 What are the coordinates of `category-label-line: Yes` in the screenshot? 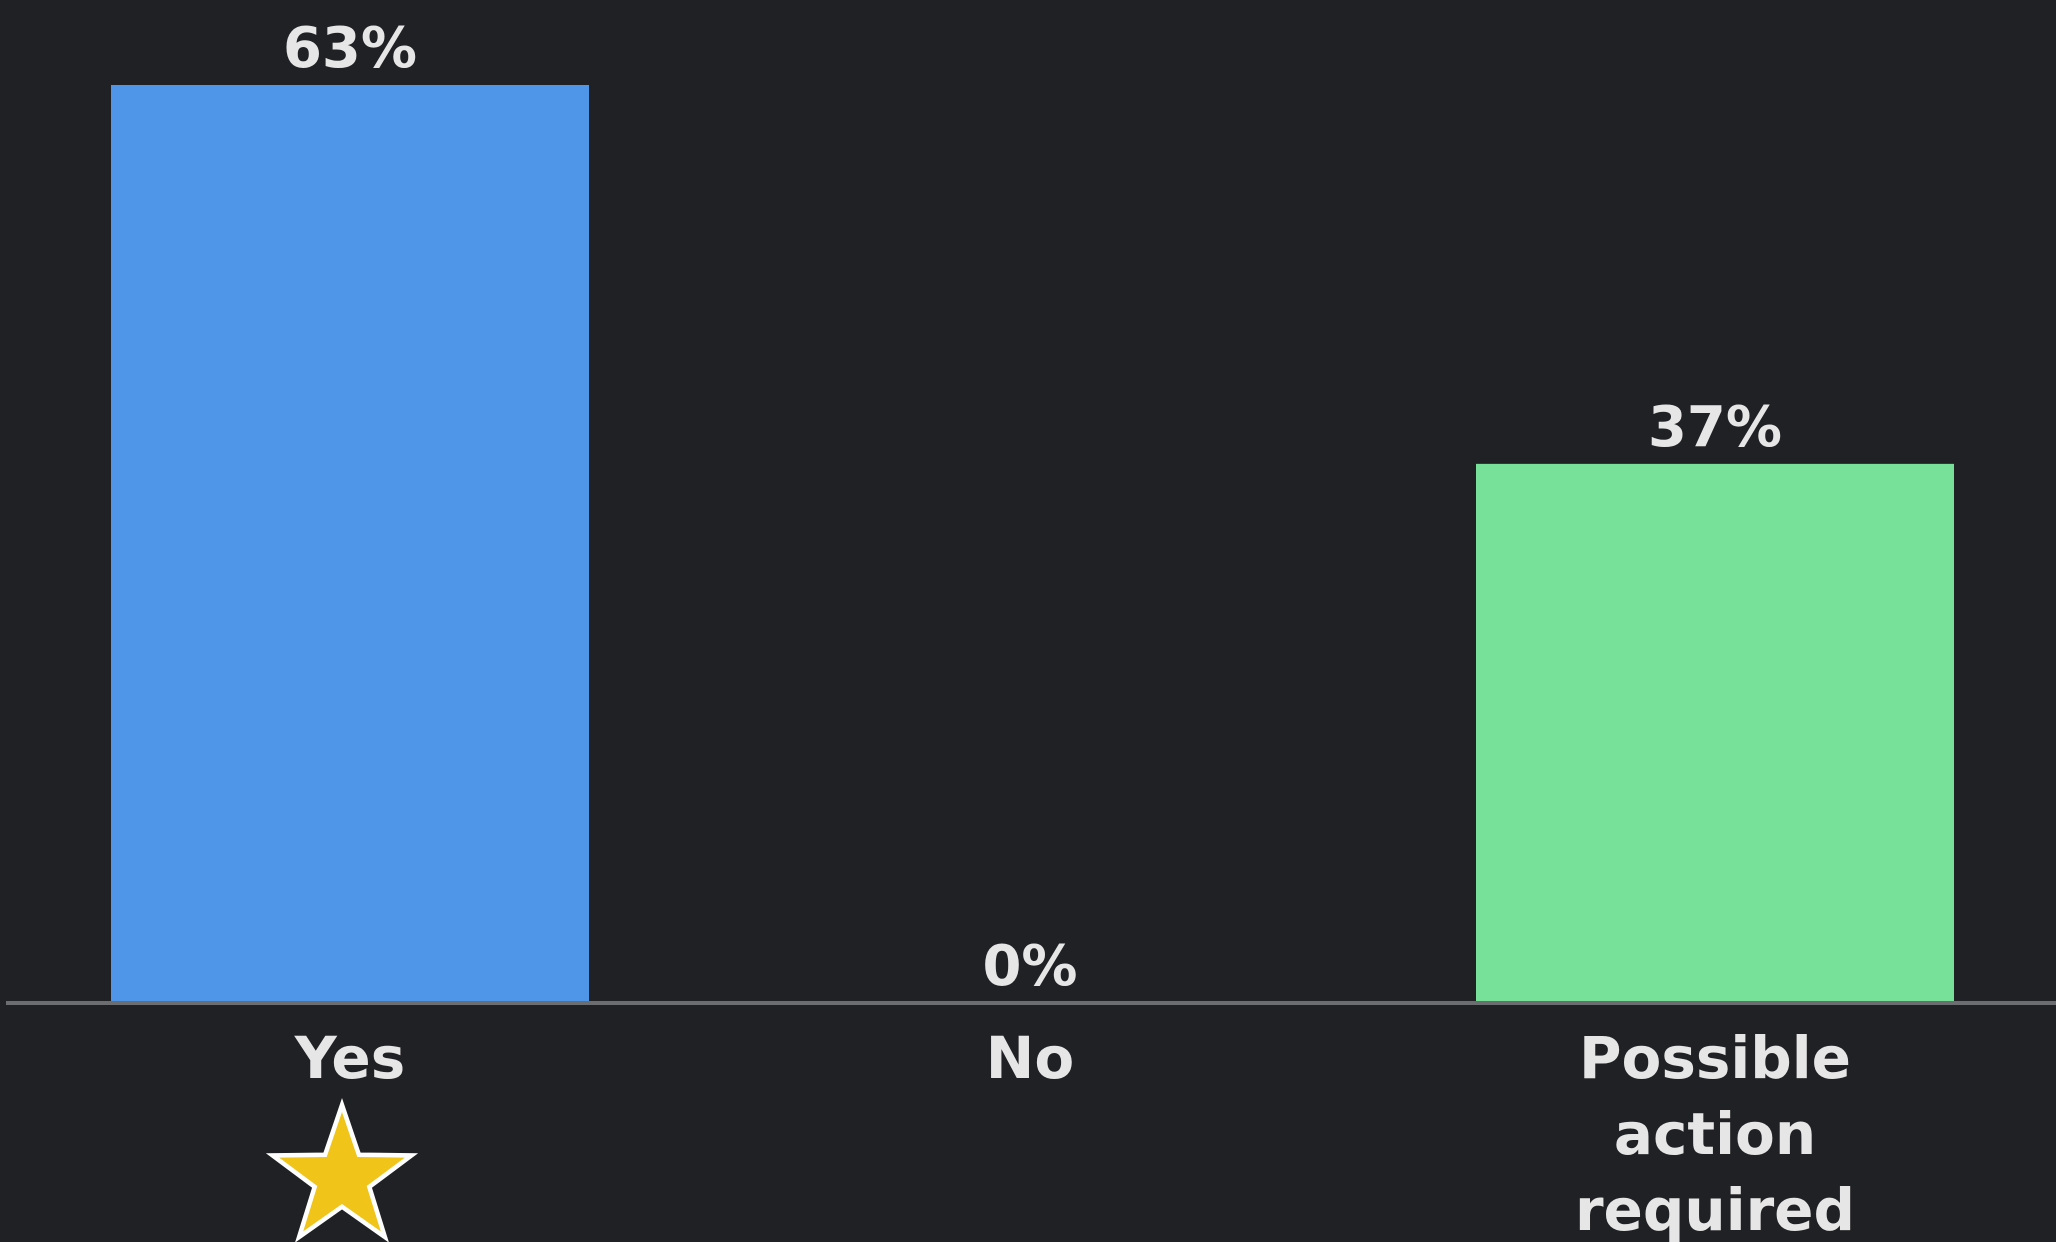 It's located at (350, 1058).